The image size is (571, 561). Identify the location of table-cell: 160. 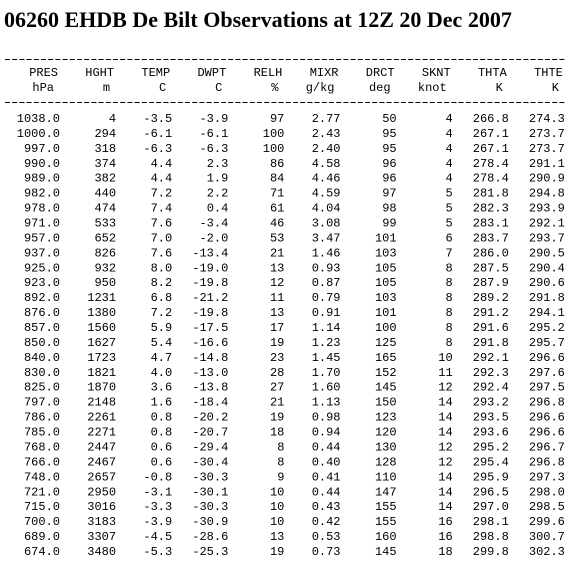
(386, 537).